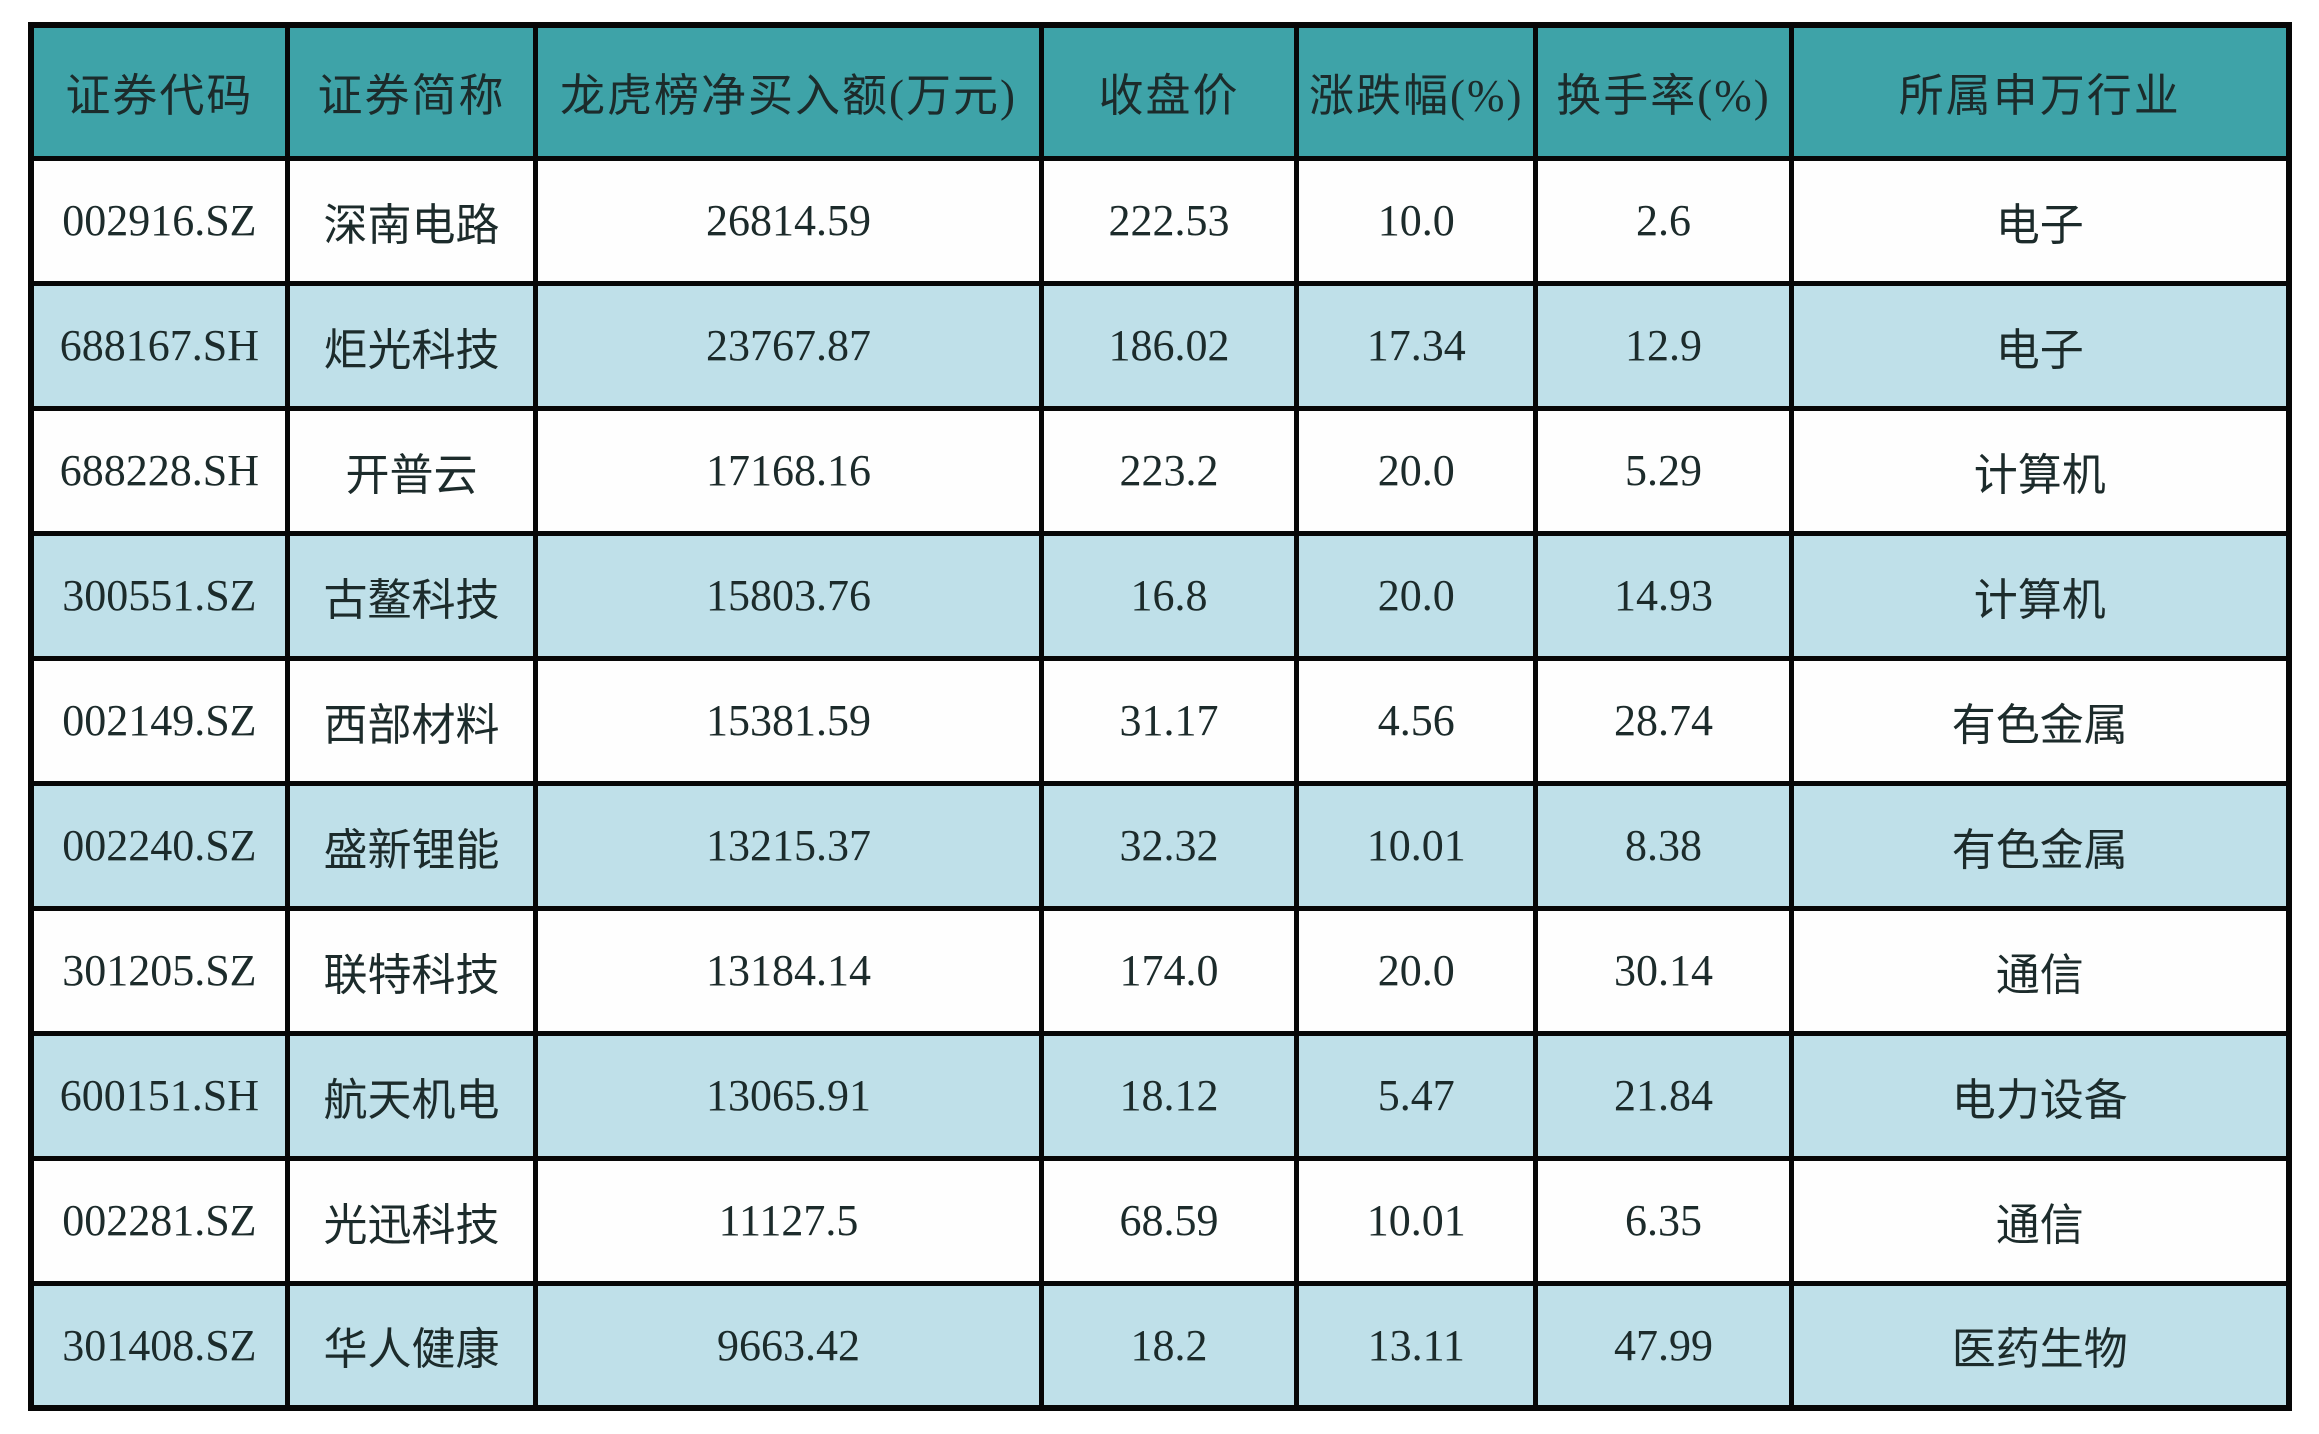  Describe the element at coordinates (788, 1095) in the screenshot. I see `table-cell: 13065.91` at that location.